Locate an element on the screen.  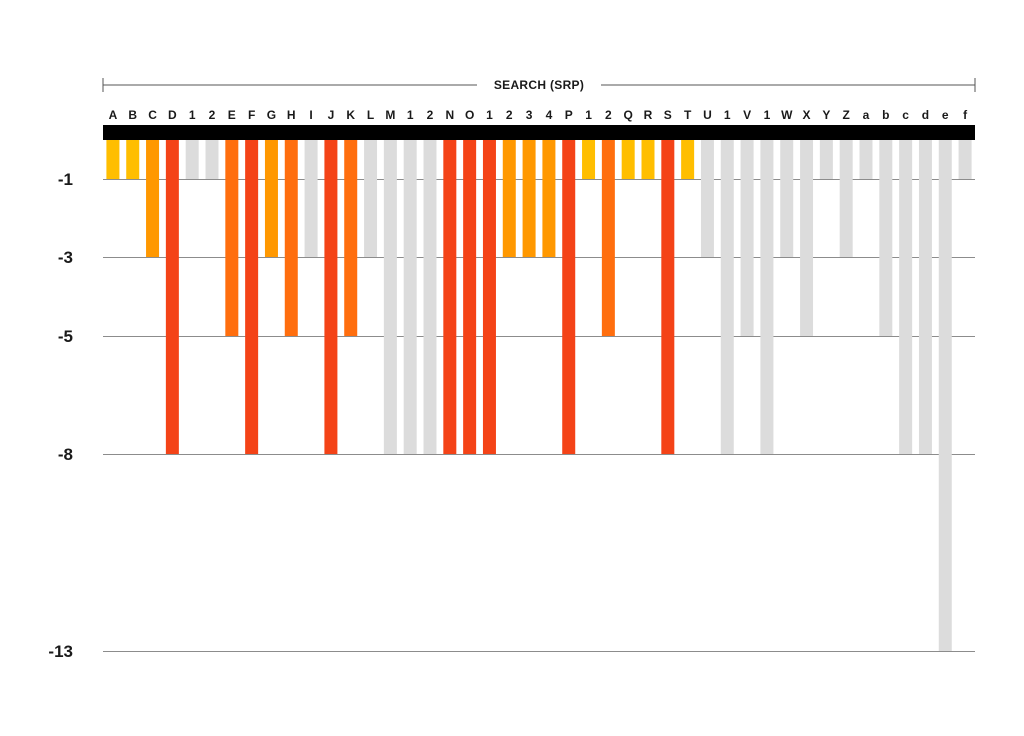
category-label: R is located at coordinates (648, 115).